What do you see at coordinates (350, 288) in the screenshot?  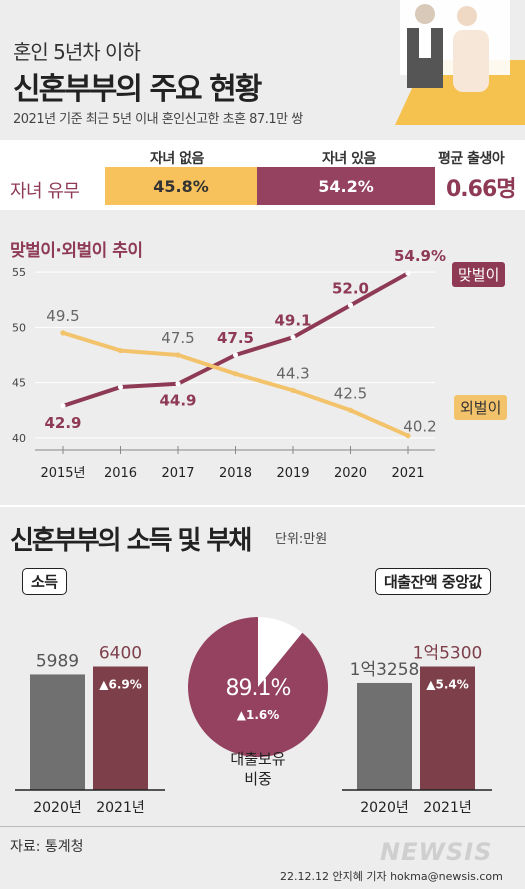 I see `data-label: 52.0` at bounding box center [350, 288].